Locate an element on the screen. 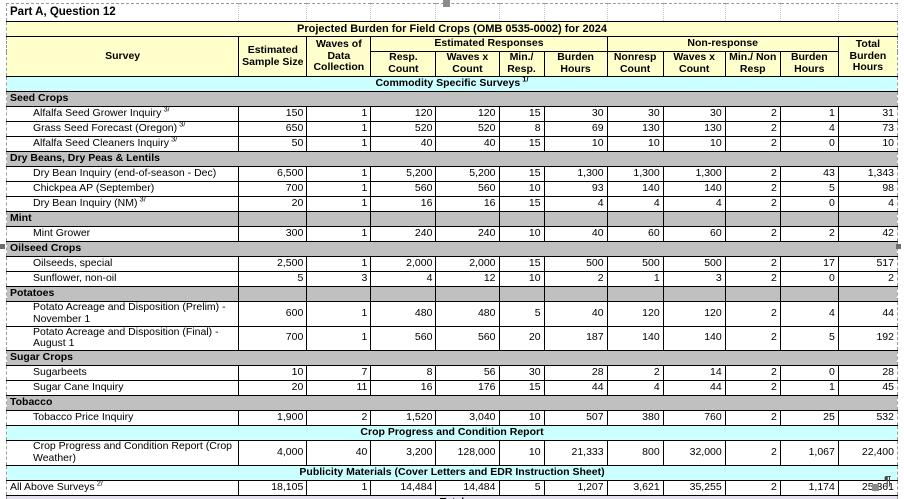 This screenshot has width=904, height=499. col-header-min-non-resp: Min./ Non Resp is located at coordinates (752, 64).